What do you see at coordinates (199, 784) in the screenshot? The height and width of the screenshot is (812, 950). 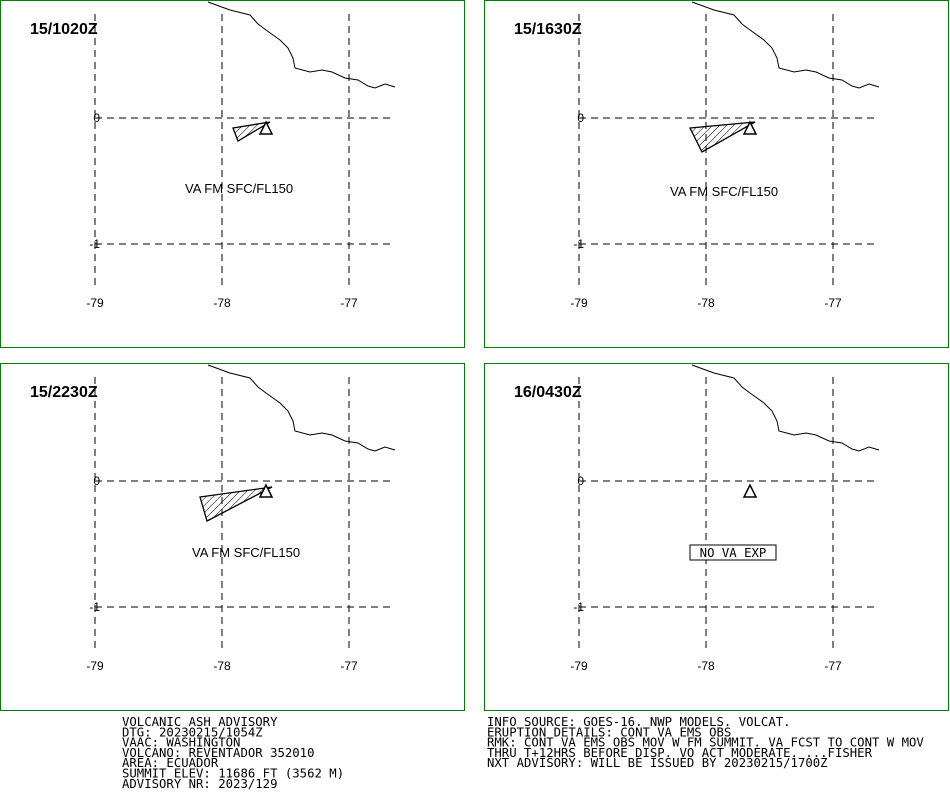 I see `advisory-line: ADVISORY NR: 2023/129` at bounding box center [199, 784].